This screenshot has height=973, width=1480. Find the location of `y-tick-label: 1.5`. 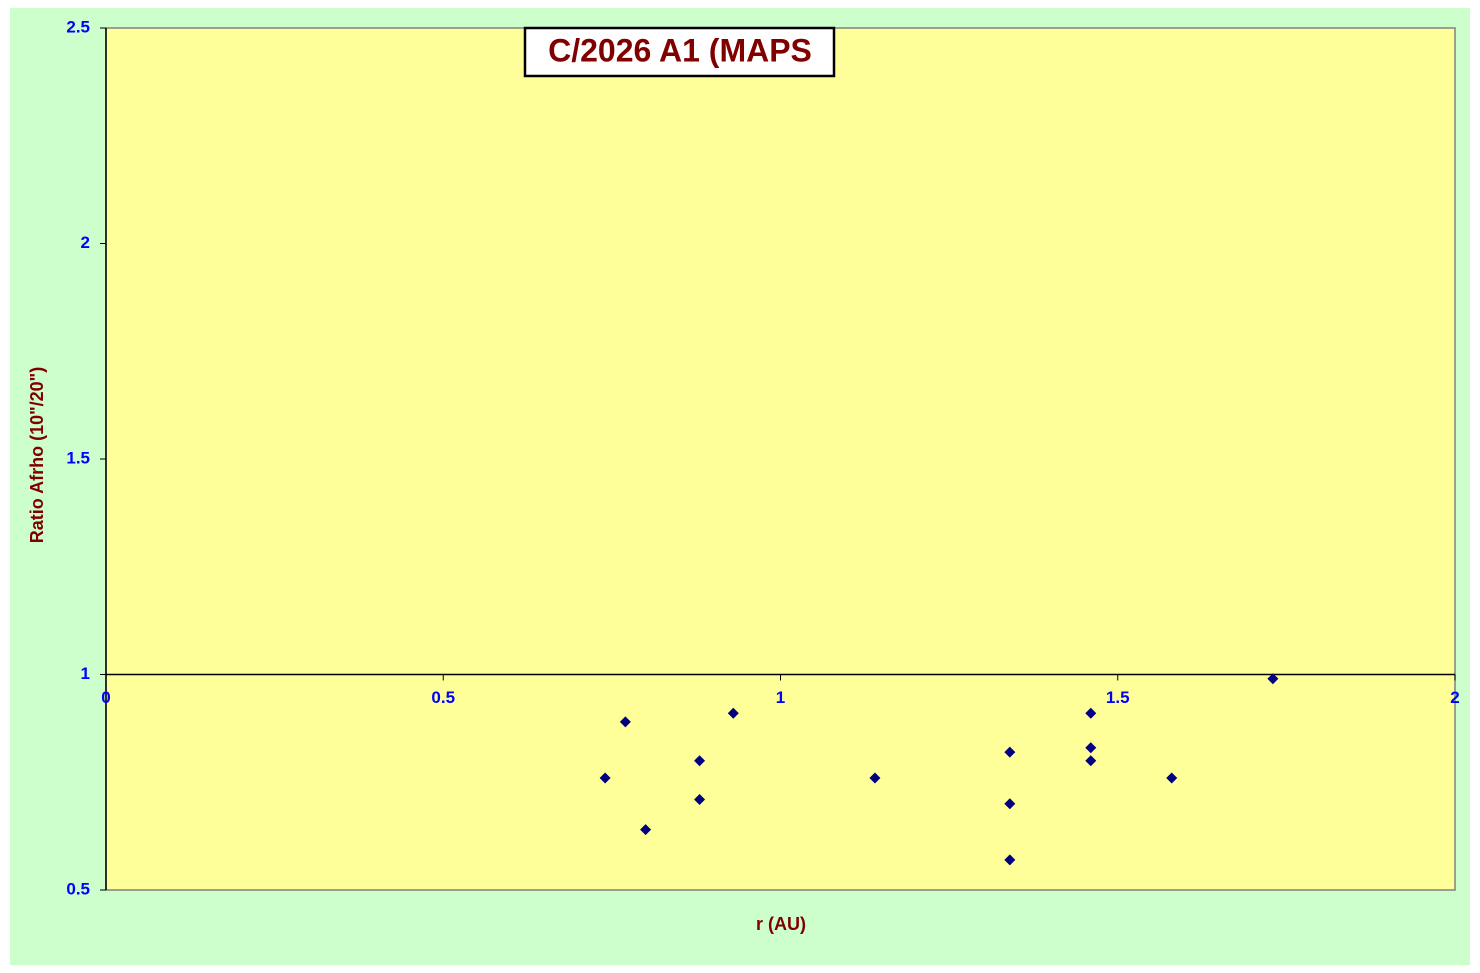

y-tick-label: 1.5 is located at coordinates (78, 457).